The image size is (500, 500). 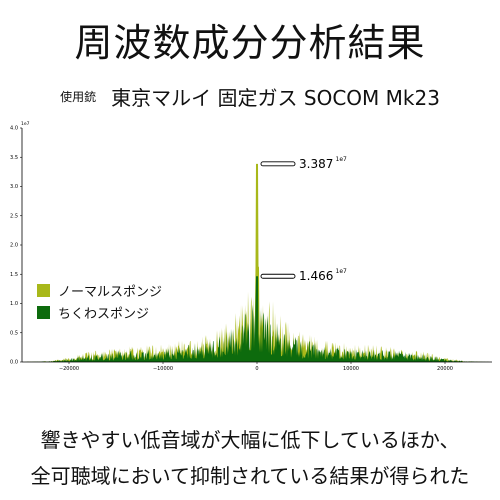 I want to click on y-tick-label: 2.5, so click(x=14, y=216).